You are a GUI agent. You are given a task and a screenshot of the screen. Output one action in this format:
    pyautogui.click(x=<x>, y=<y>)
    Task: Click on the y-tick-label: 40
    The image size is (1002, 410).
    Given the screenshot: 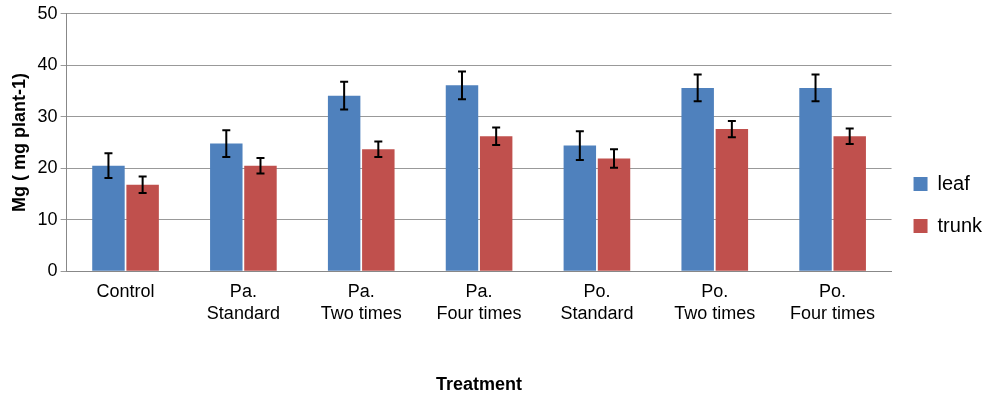 What is the action you would take?
    pyautogui.click(x=47, y=64)
    